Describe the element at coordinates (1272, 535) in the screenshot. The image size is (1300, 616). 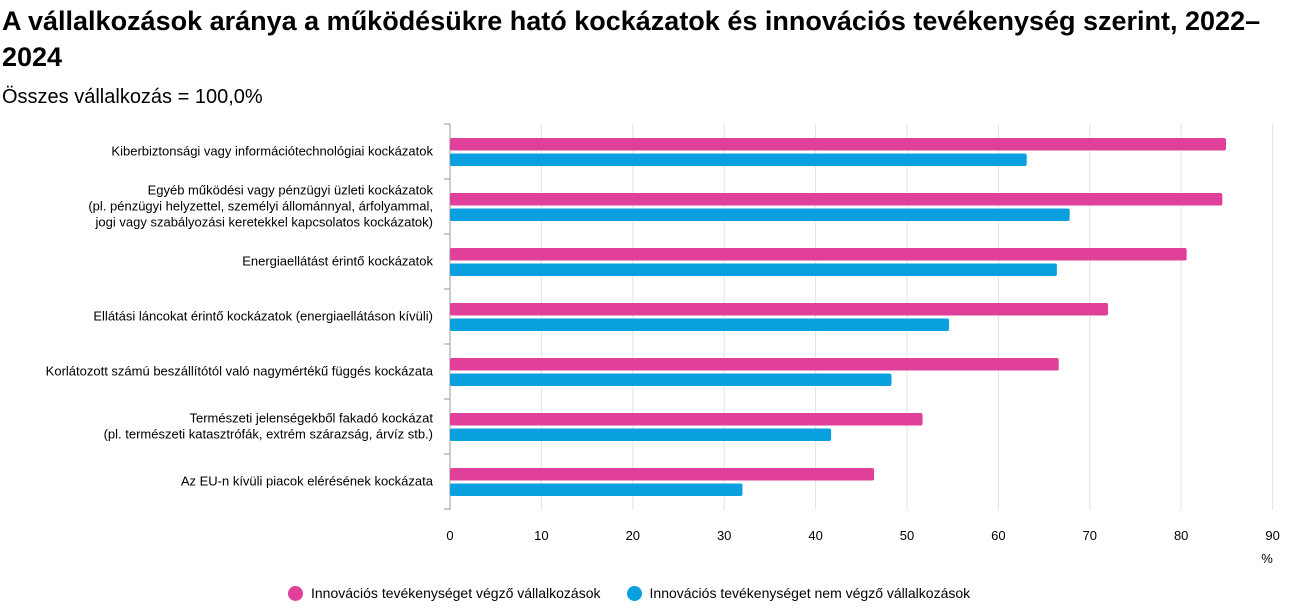
I see `x-tick-label: 90` at that location.